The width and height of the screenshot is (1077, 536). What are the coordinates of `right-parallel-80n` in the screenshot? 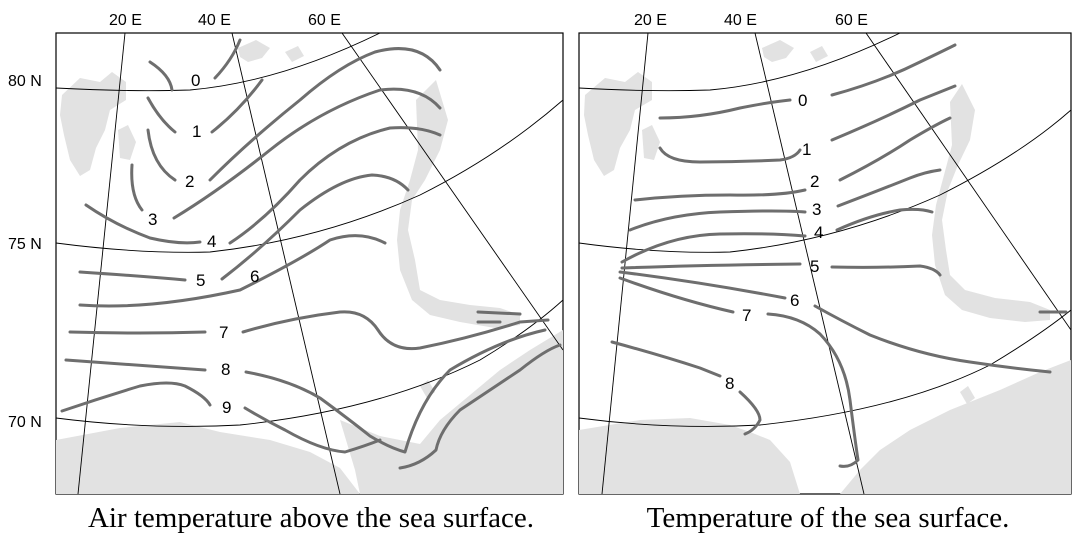 It's located at (740, 62).